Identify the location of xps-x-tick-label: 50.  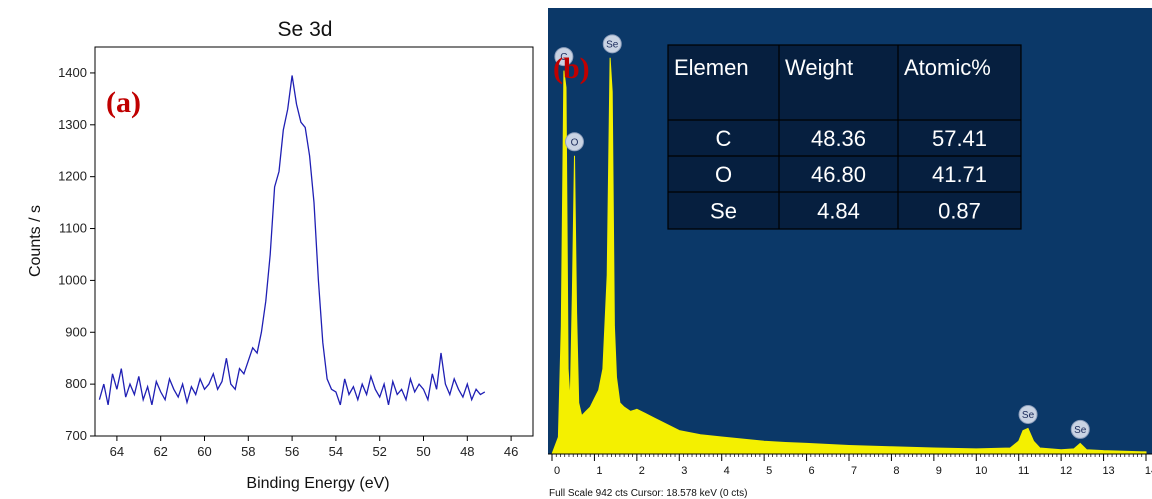
(423, 451).